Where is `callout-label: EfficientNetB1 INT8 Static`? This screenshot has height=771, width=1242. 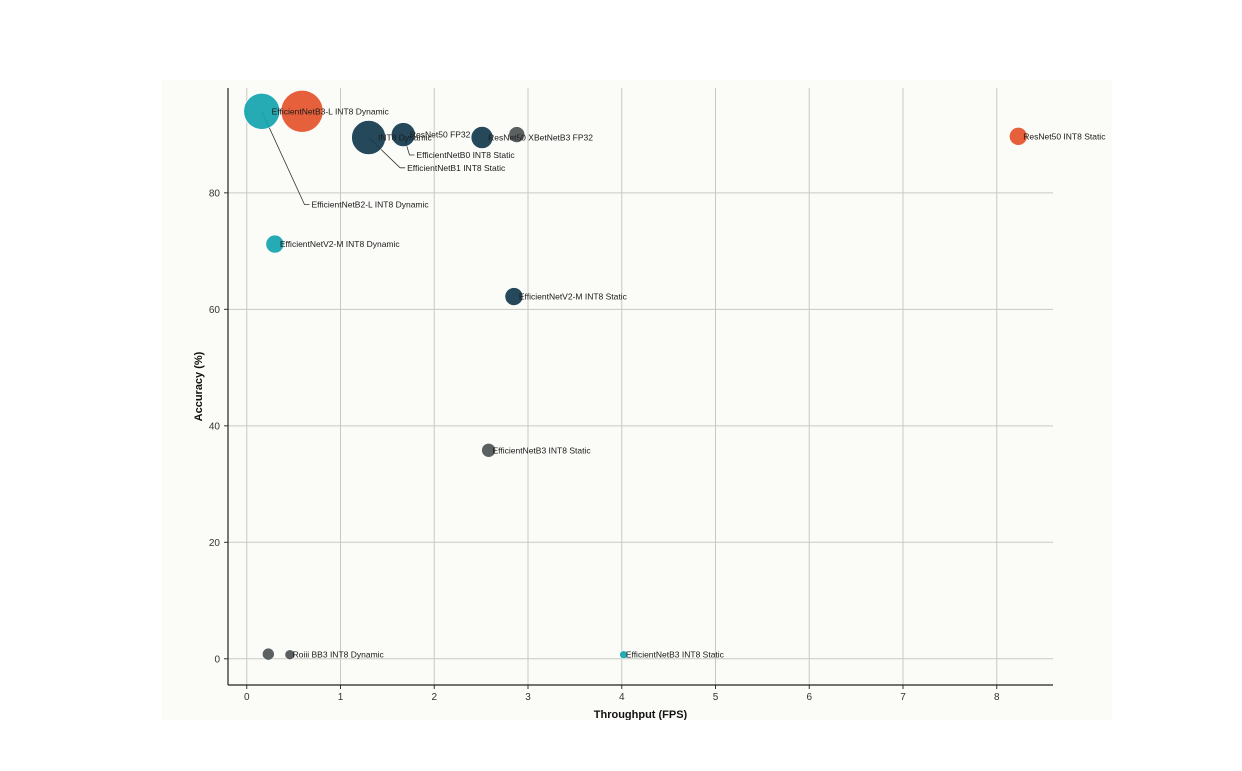
callout-label: EfficientNetB1 INT8 Static is located at coordinates (456, 168).